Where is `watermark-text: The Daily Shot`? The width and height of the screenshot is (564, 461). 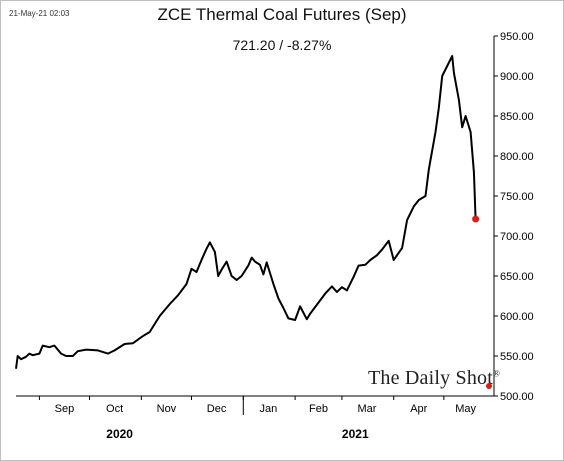
watermark-text: The Daily Shot is located at coordinates (431, 378).